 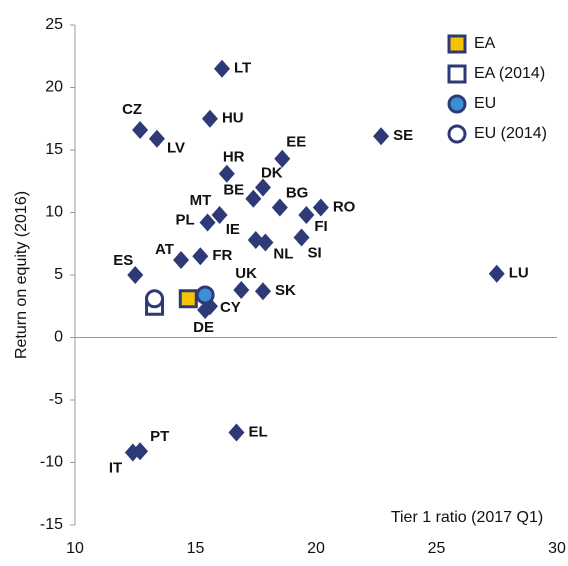 What do you see at coordinates (51, 524) in the screenshot?
I see `y-tick-label: -15` at bounding box center [51, 524].